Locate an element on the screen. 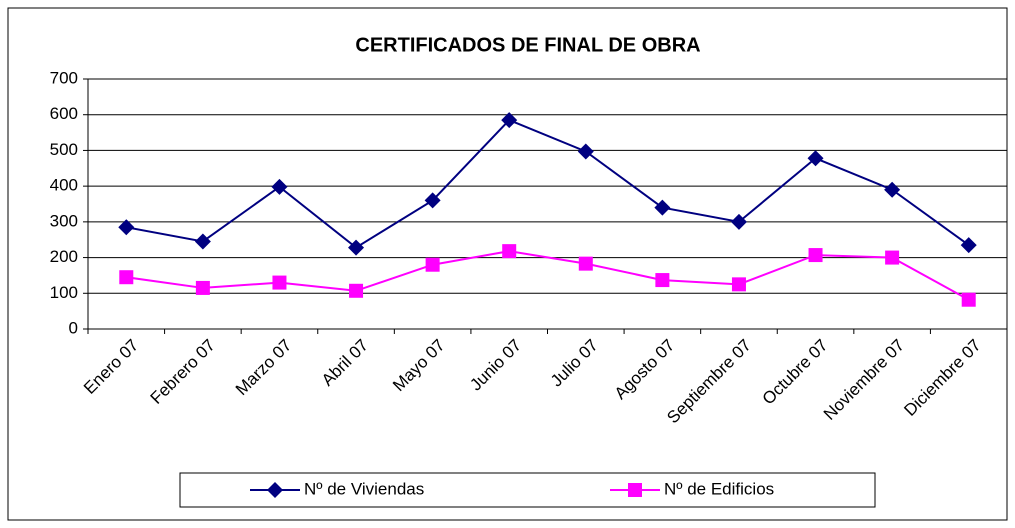  y-tick-label: 500 is located at coordinates (64, 149).